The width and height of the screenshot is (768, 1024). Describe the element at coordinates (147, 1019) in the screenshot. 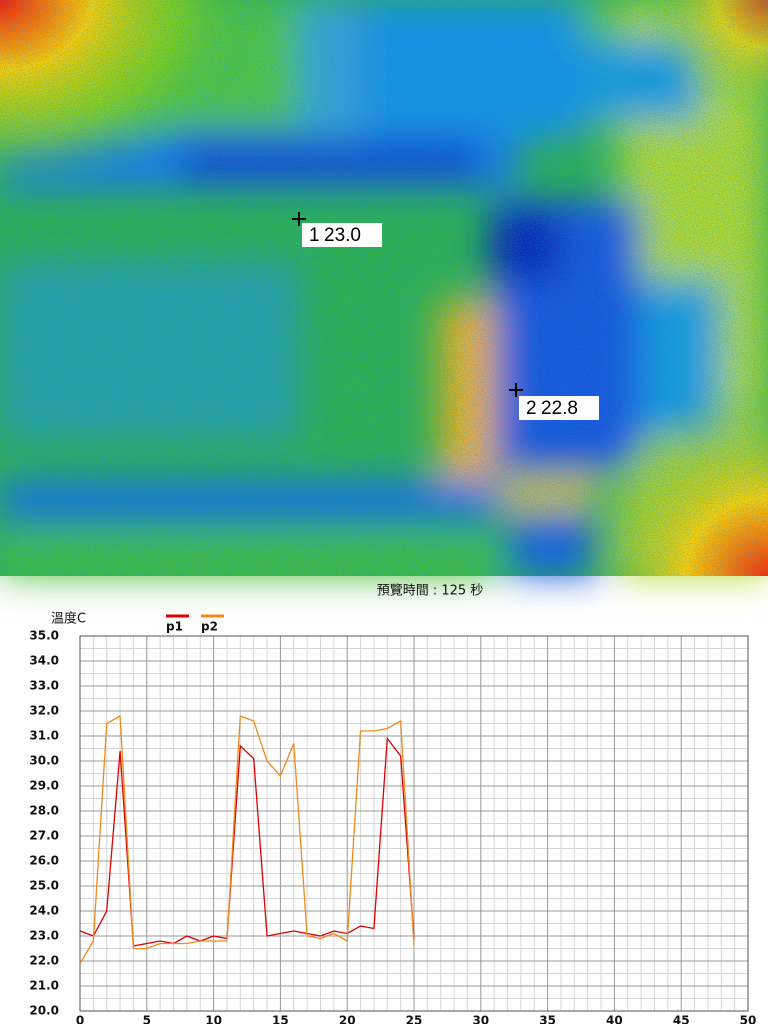

I see `x-tick-label: 5` at that location.